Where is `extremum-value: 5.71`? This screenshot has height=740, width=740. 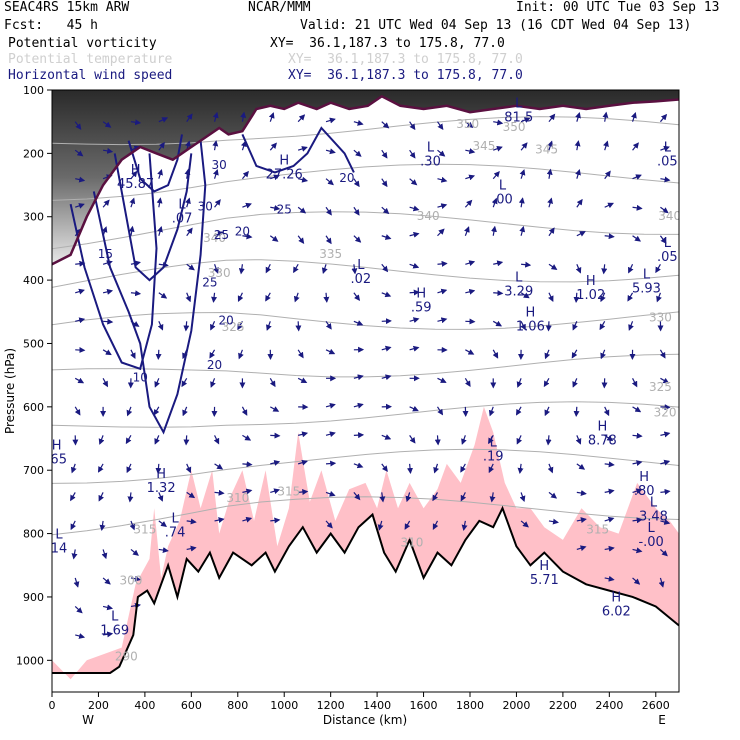 extremum-value: 5.71 is located at coordinates (544, 580).